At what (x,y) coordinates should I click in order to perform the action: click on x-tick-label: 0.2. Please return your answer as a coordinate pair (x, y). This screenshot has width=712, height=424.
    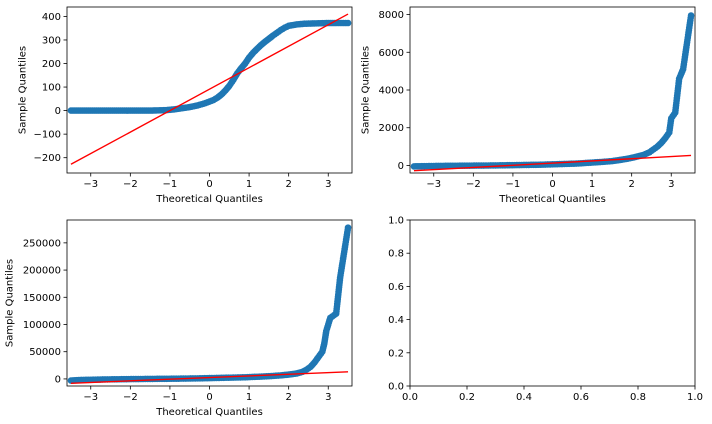
    Looking at the image, I should click on (467, 397).